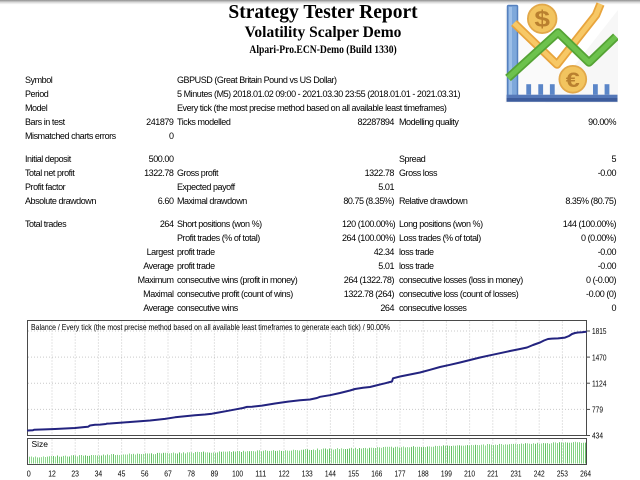 This screenshot has width=640, height=480. What do you see at coordinates (423, 474) in the screenshot?
I see `svg-text: 188` at bounding box center [423, 474].